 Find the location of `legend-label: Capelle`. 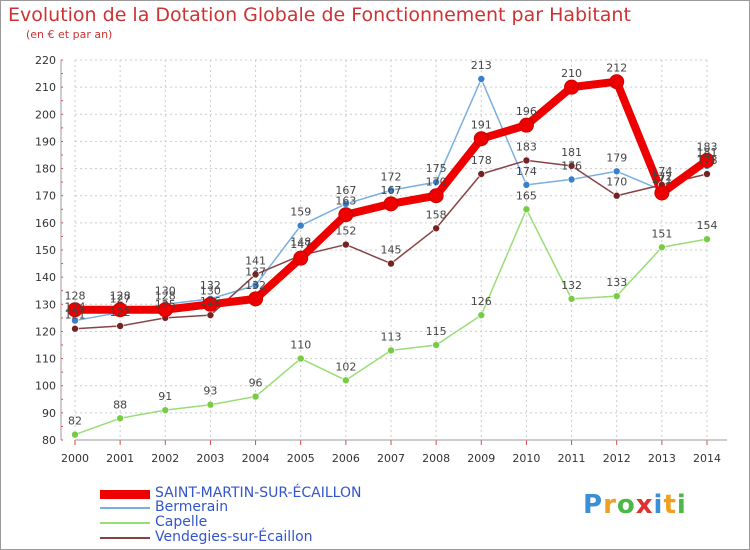

legend-label: Capelle is located at coordinates (181, 522).